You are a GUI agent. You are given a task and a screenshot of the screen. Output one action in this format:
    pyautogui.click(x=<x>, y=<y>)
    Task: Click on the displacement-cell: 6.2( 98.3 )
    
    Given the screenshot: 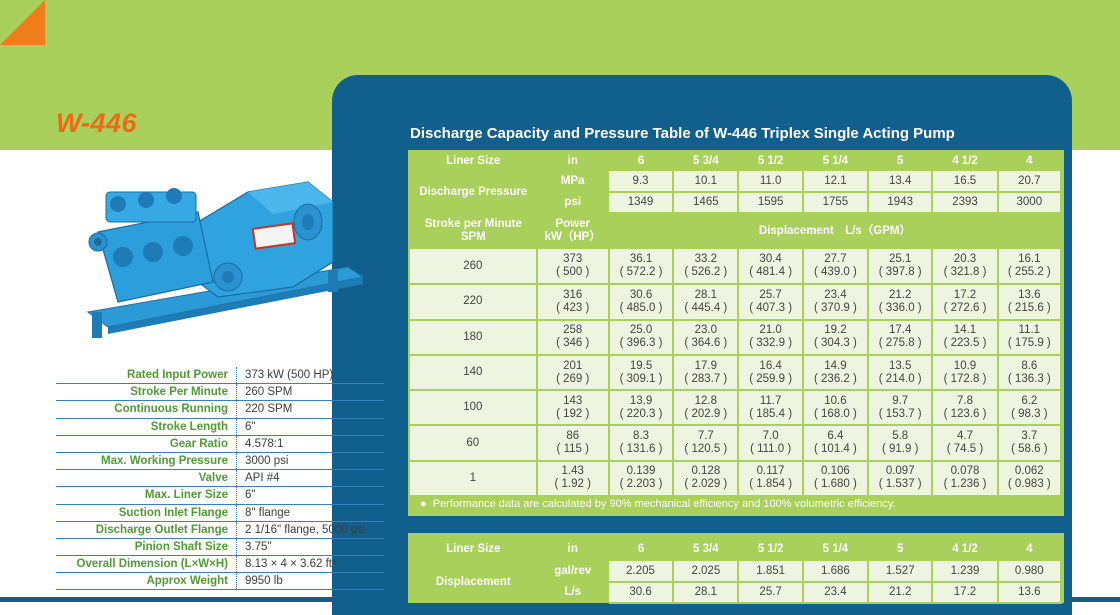 What is the action you would take?
    pyautogui.click(x=1030, y=408)
    